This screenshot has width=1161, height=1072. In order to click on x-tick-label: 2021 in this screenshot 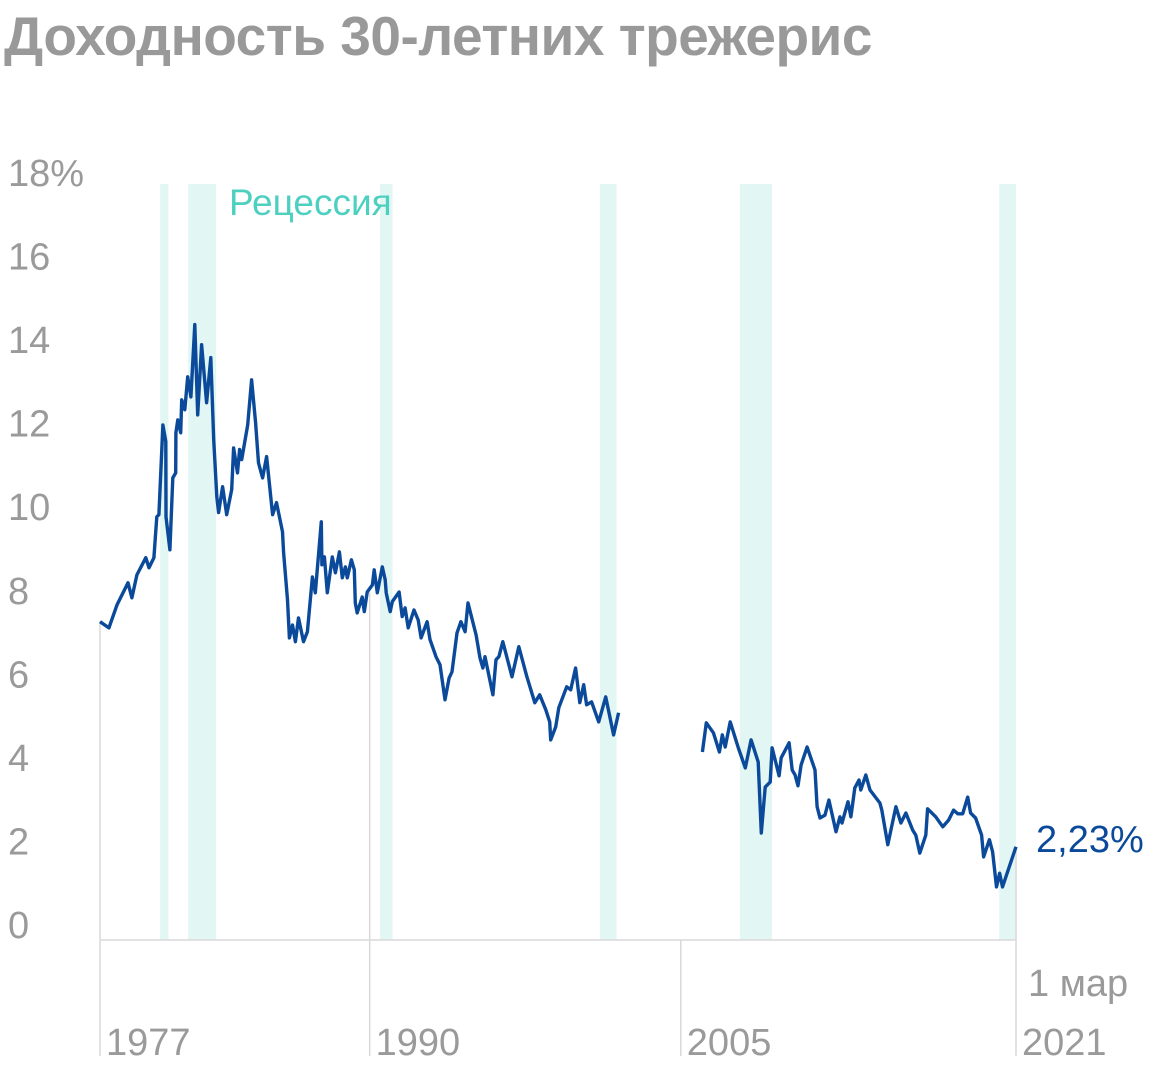, I will do `click(1064, 1043)`.